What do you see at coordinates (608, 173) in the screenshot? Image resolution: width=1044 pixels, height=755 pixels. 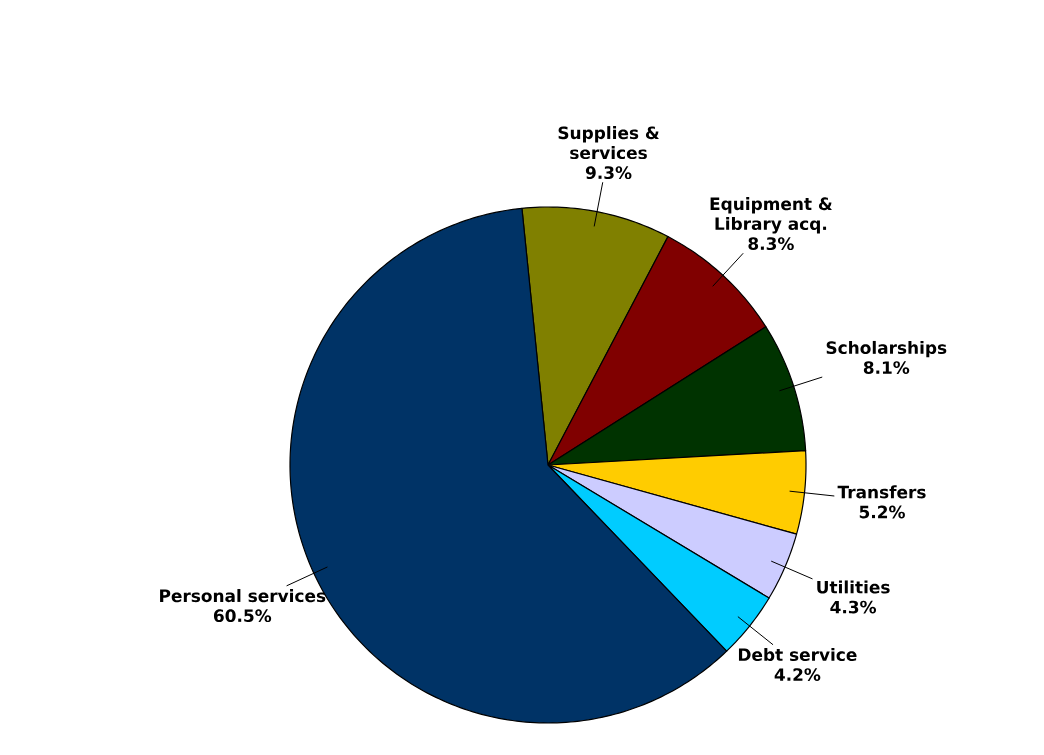 I see `data-label: 9.3%` at bounding box center [608, 173].